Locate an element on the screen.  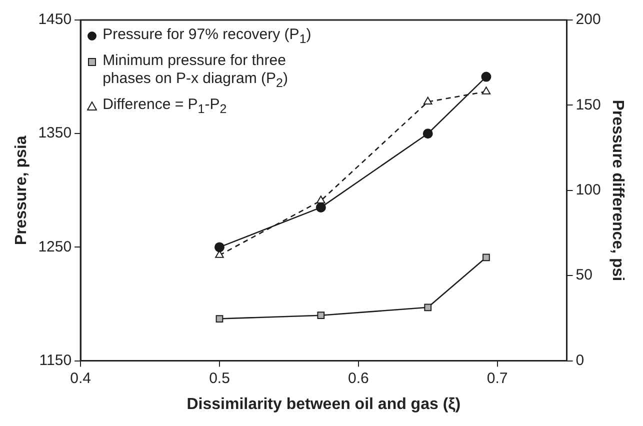
y2-tick-label: 50 is located at coordinates (584, 275).